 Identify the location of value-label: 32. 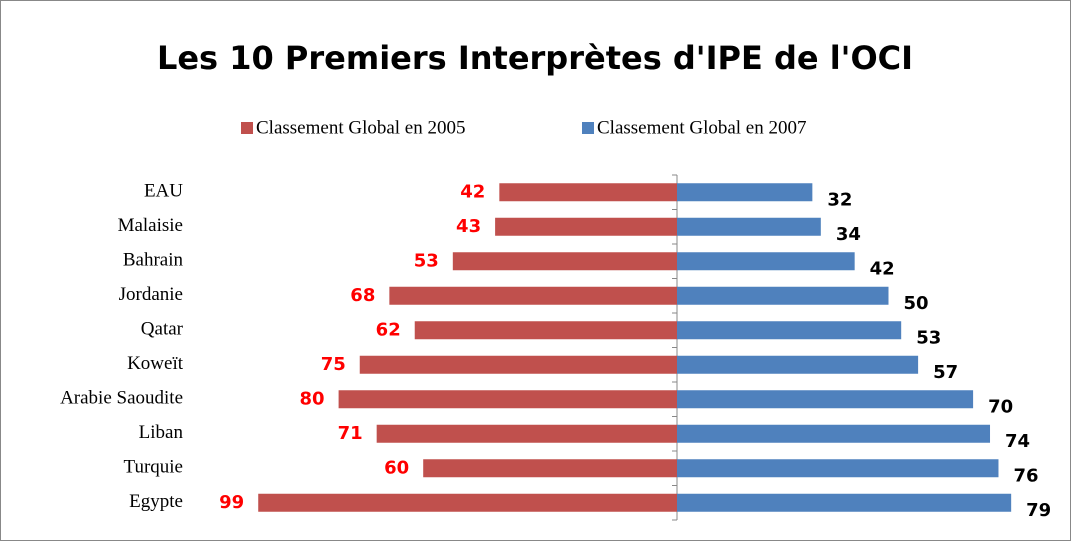
(839, 199).